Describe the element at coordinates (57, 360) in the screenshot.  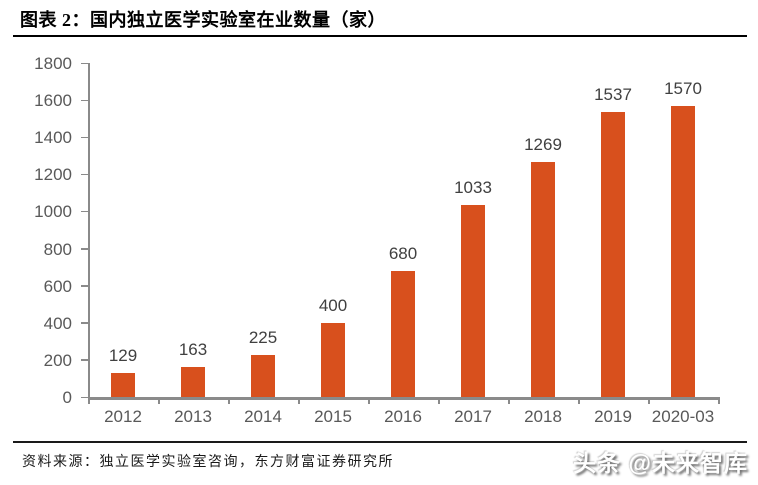
I see `y-axis-tick-label: 200` at that location.